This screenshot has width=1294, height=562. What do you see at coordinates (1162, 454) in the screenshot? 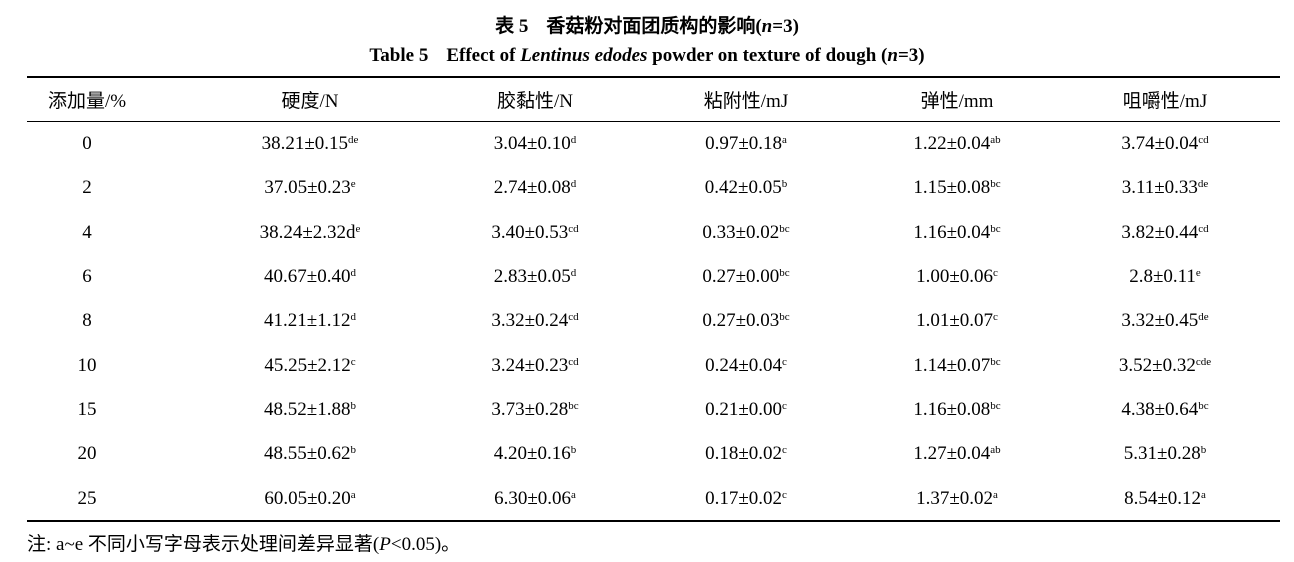
I see `mean-sd-value: 5.31±0.28` at bounding box center [1162, 454].